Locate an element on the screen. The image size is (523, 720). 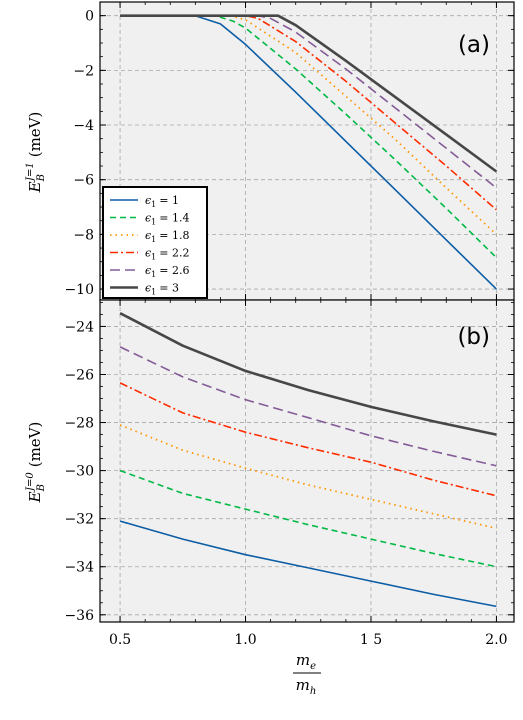
panel-a-ylabel-sup: J=1 is located at coordinates (30, 172).